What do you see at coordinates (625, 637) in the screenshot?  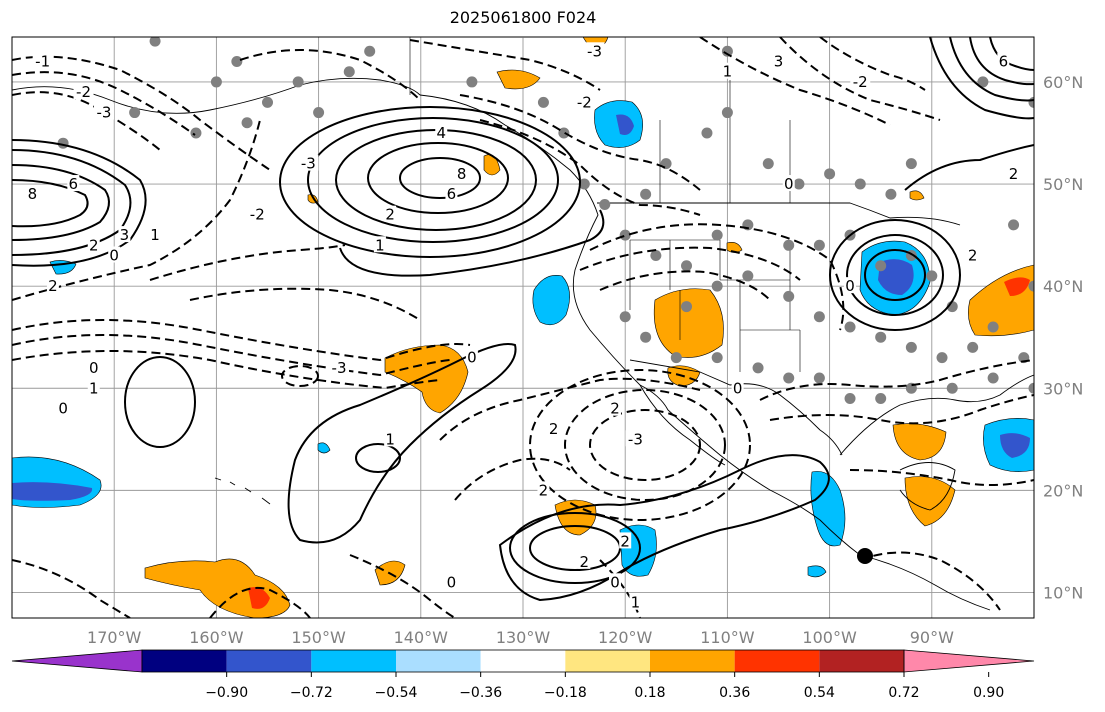 I see `longitude-label: 120°W` at bounding box center [625, 637].